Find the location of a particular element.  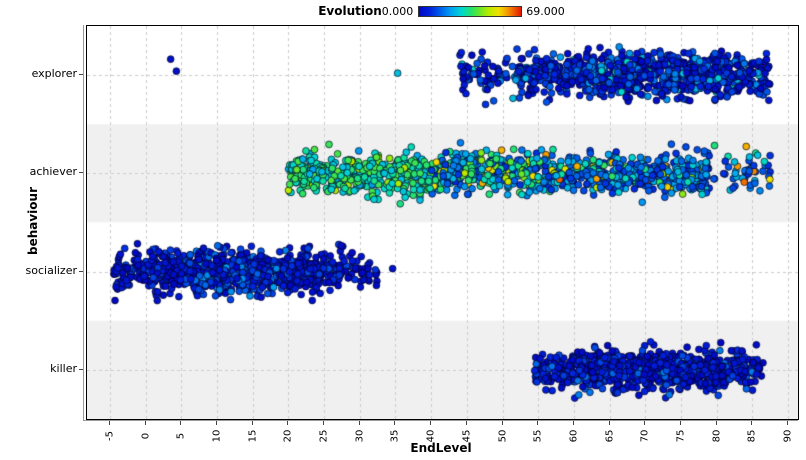

legend-min-label: 0.000 is located at coordinates (397, 11).